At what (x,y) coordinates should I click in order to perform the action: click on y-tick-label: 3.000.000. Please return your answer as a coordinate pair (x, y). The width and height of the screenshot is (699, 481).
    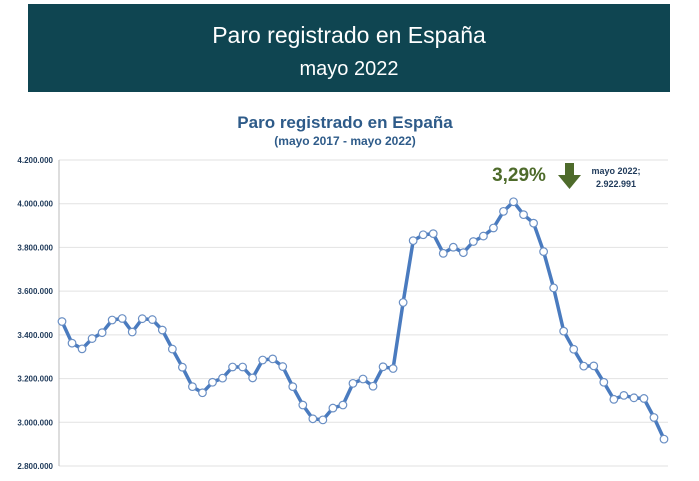
    Looking at the image, I should click on (35, 422).